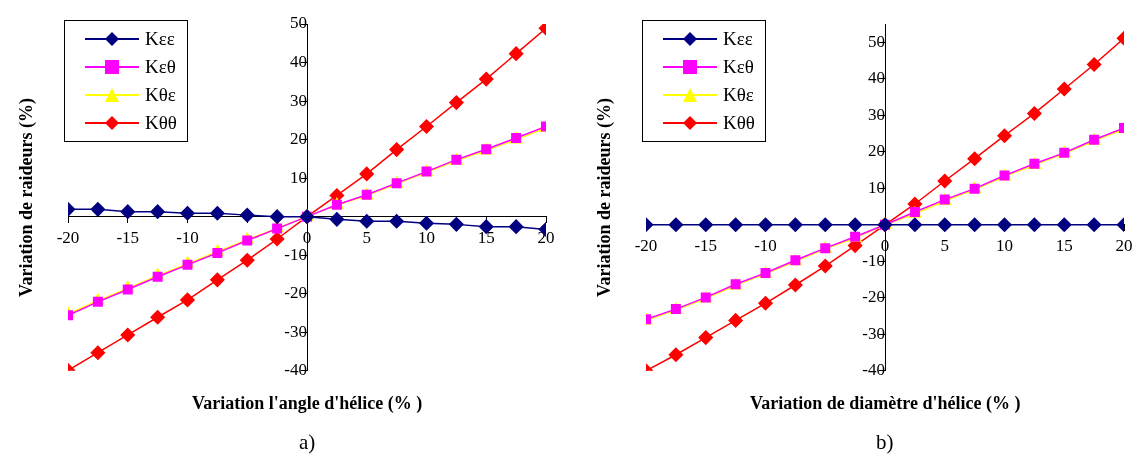 The image size is (1148, 466). Describe the element at coordinates (873, 260) in the screenshot. I see `y-tick-label: -10` at that location.